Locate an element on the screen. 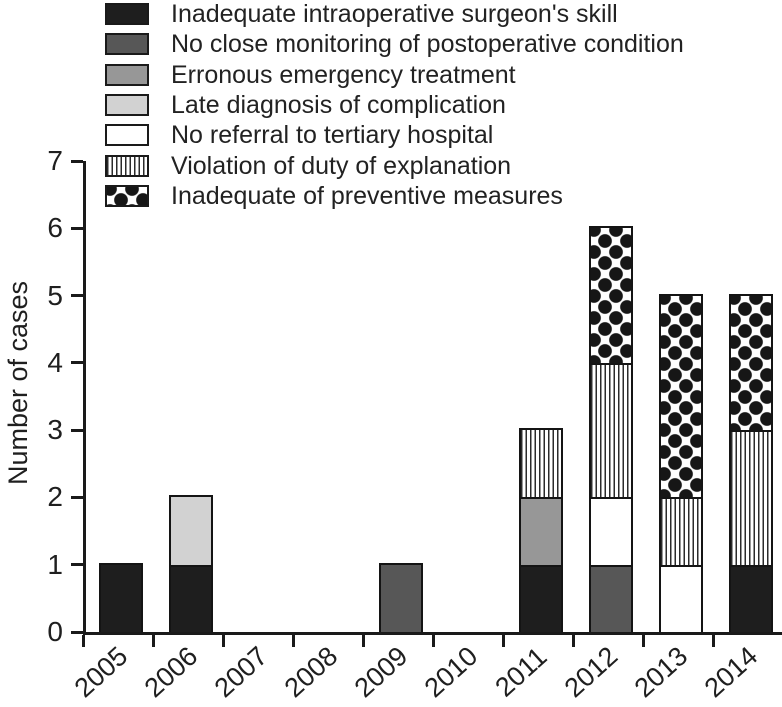 The height and width of the screenshot is (707, 782). legend-swatch-preventive is located at coordinates (127, 195).